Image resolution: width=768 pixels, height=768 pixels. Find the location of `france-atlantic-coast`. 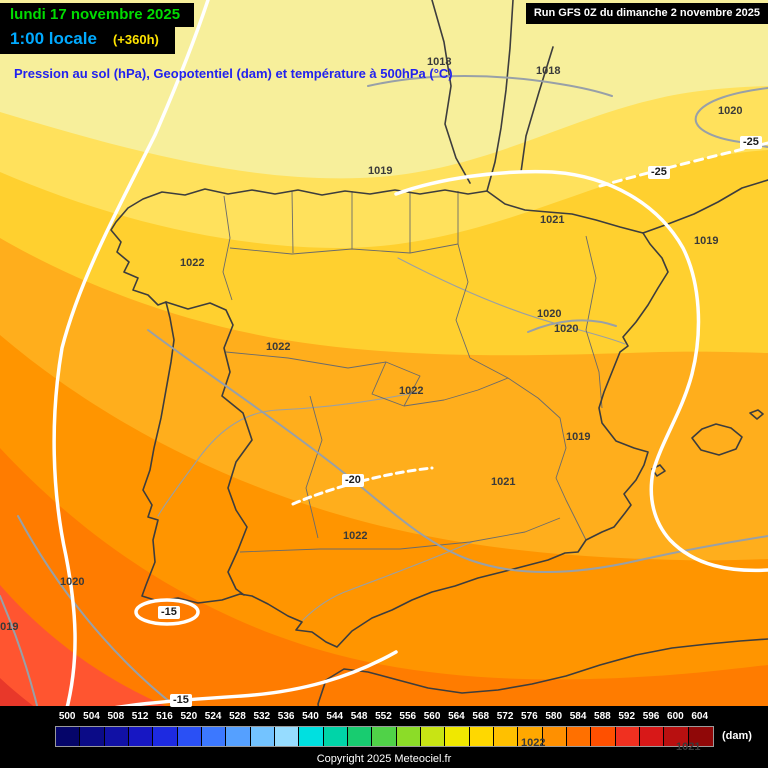

france-atlantic-coast is located at coordinates (500, 96).